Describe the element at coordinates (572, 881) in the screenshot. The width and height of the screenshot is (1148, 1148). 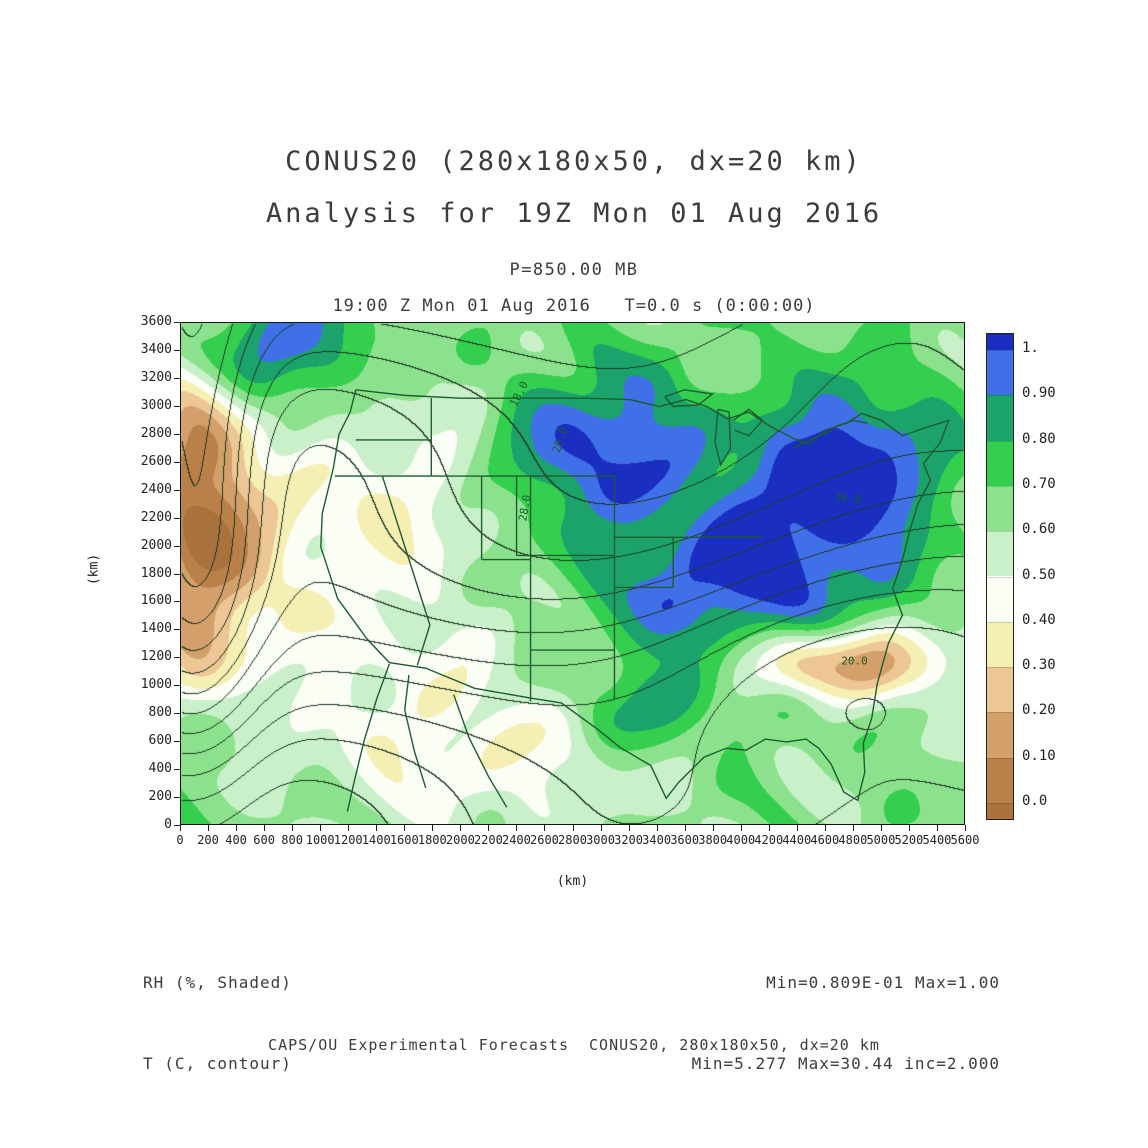
I see `x-axis-label: (km)` at that location.